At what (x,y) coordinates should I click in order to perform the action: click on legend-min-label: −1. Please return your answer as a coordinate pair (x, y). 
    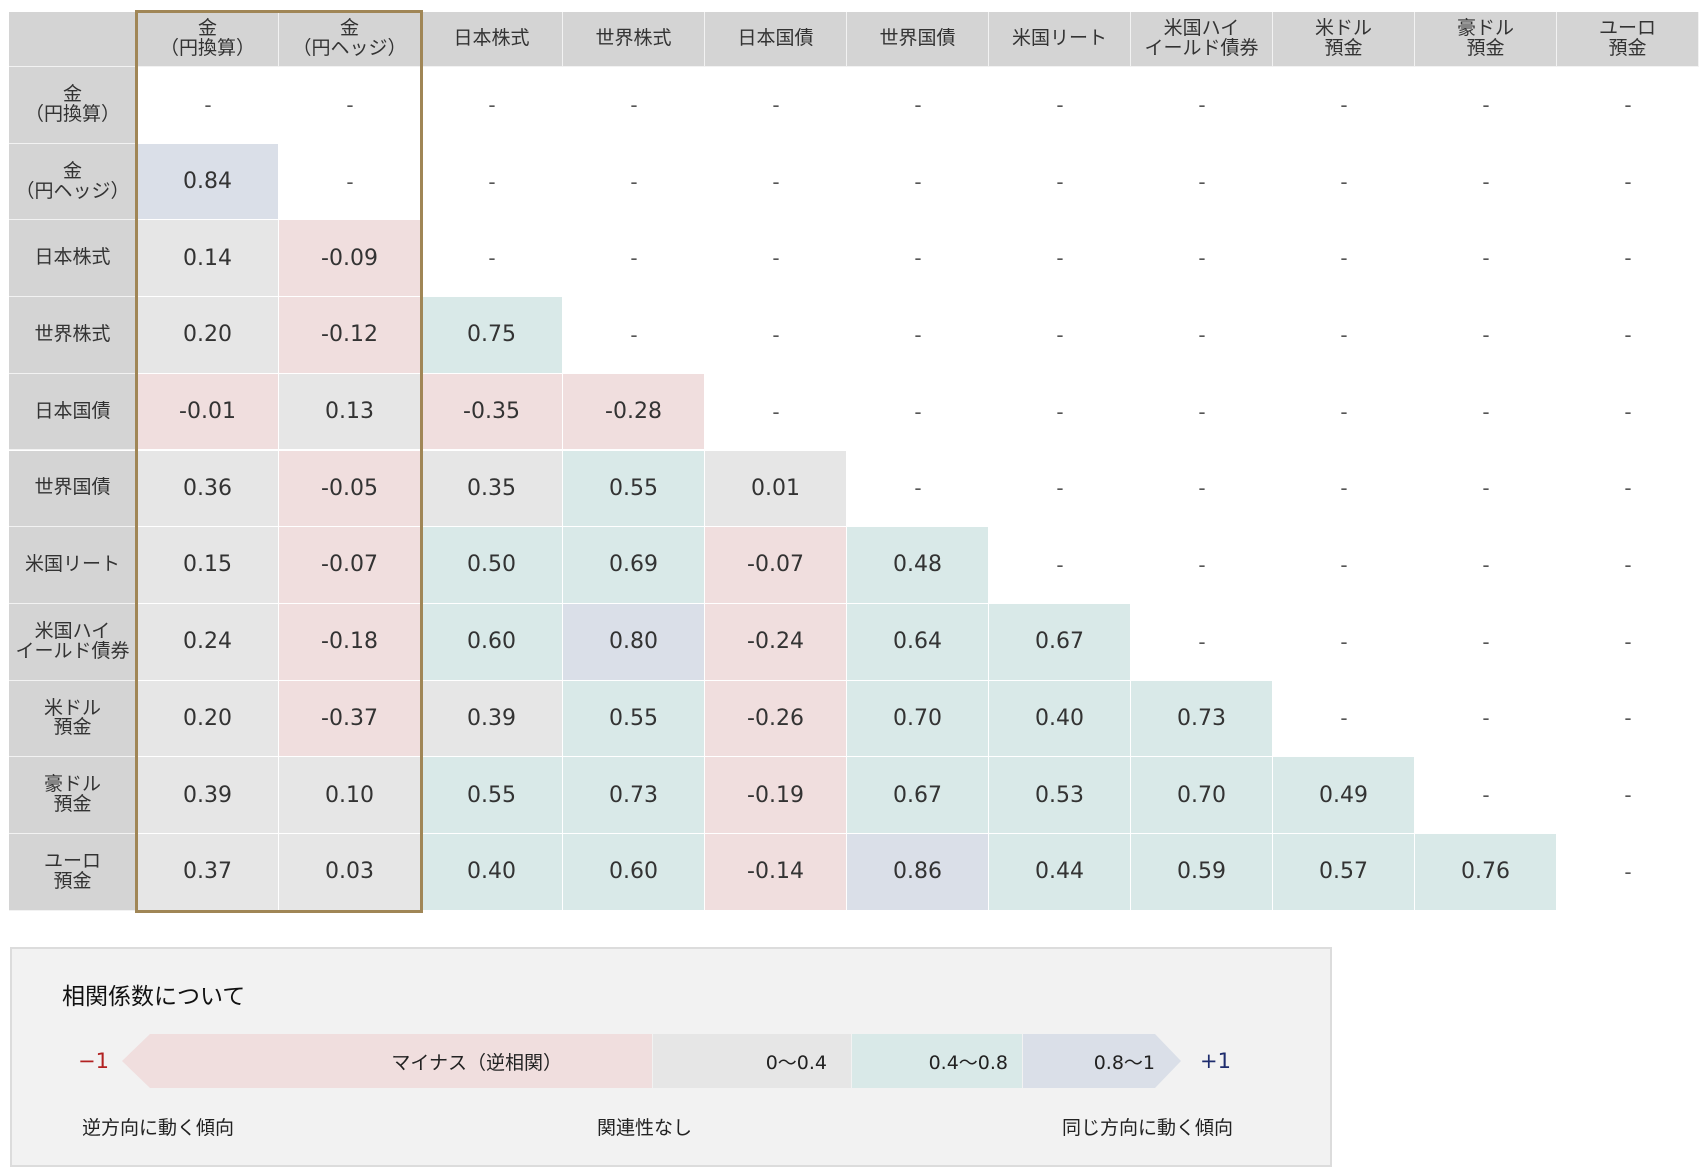
    Looking at the image, I should click on (93, 1061).